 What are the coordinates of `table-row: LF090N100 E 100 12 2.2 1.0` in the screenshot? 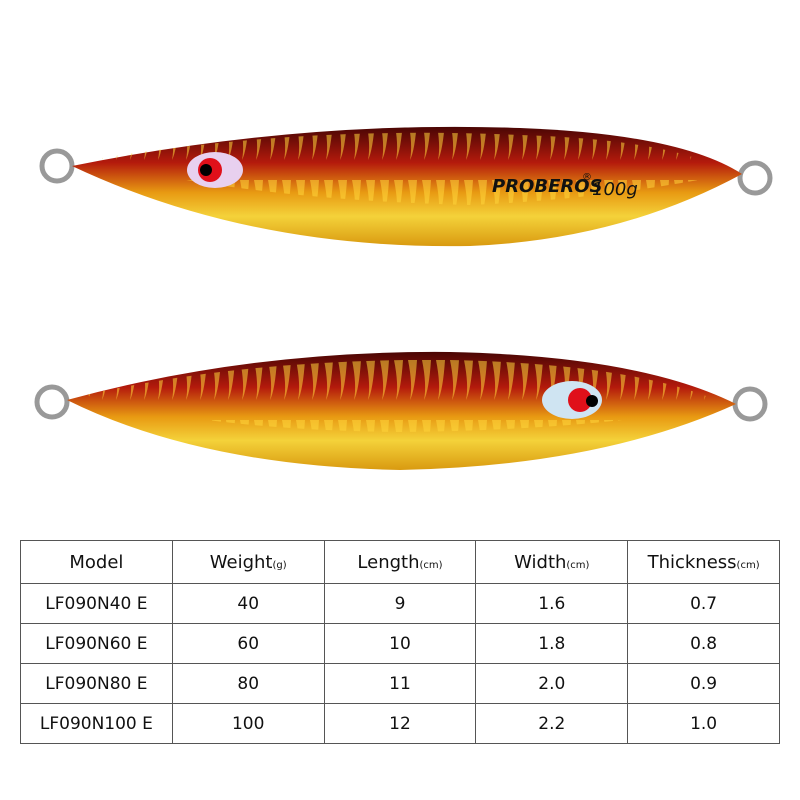 It's located at (400, 723).